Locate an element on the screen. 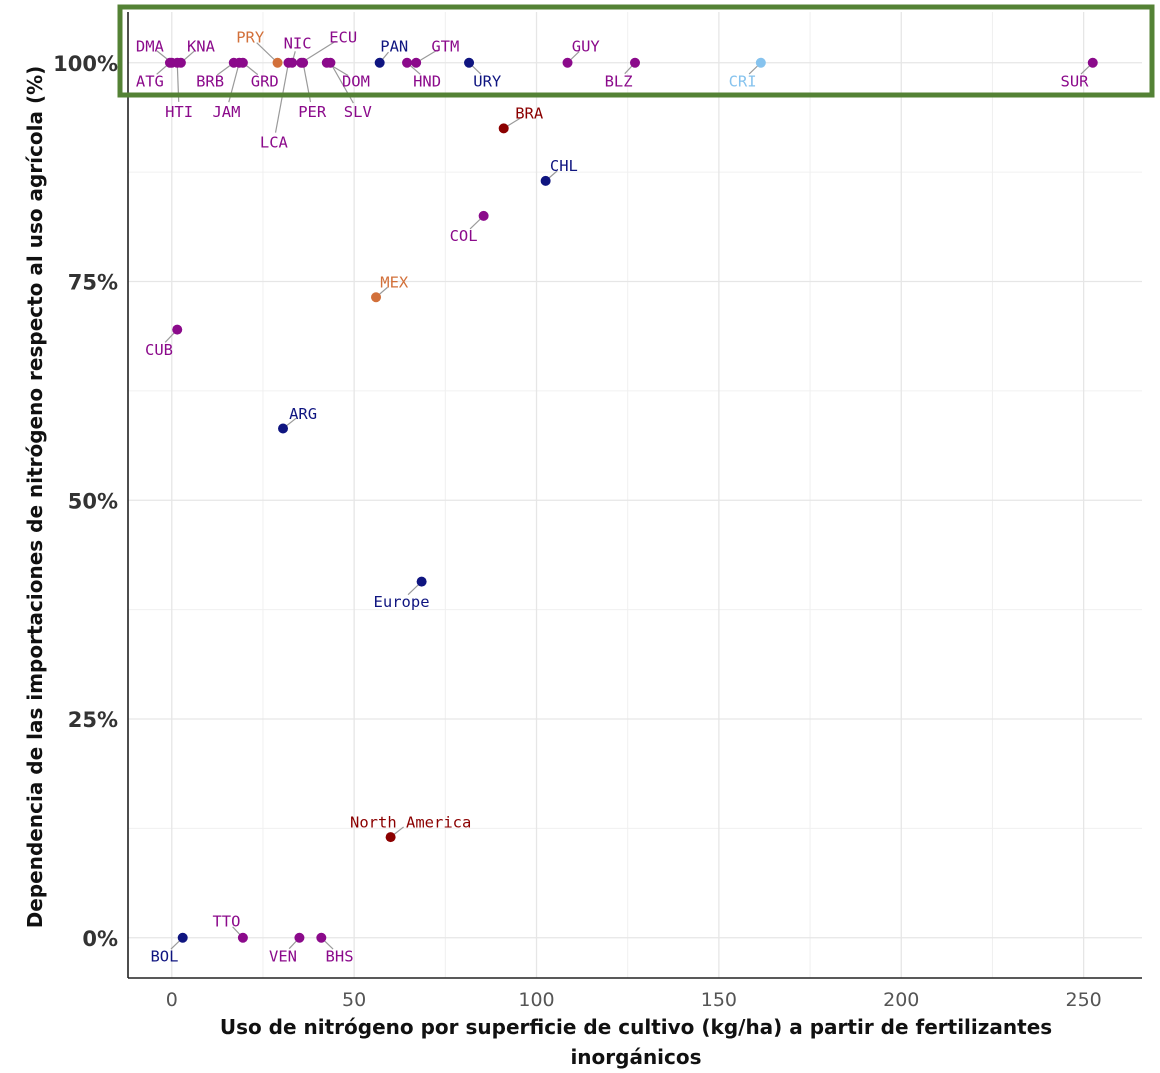 The width and height of the screenshot is (1160, 1073). data-point-label: ATG is located at coordinates (150, 81).